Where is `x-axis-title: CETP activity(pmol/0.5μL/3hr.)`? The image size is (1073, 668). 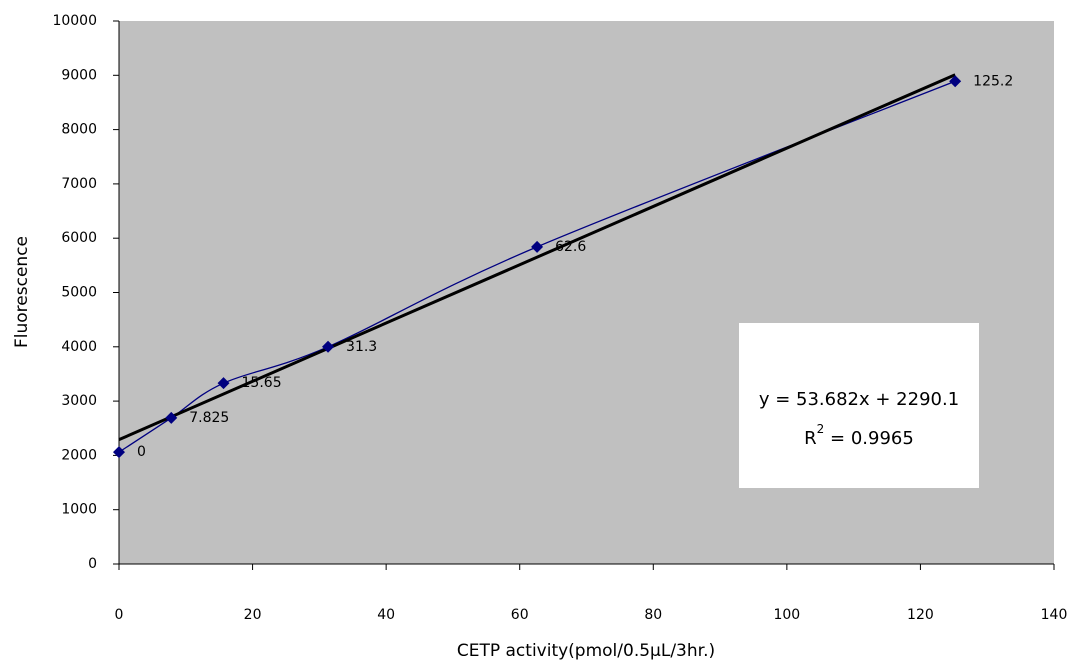
x-axis-title: CETP activity(pmol/0.5μL/3hr.) is located at coordinates (586, 651).